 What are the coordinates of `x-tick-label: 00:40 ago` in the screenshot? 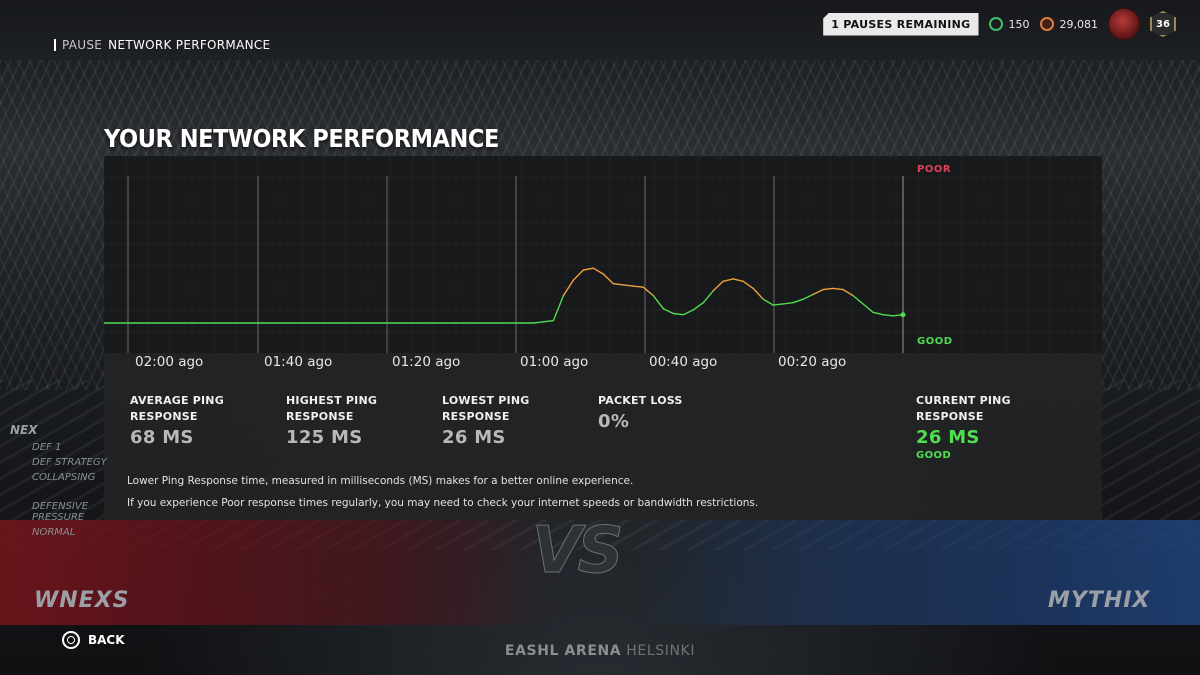 It's located at (683, 362).